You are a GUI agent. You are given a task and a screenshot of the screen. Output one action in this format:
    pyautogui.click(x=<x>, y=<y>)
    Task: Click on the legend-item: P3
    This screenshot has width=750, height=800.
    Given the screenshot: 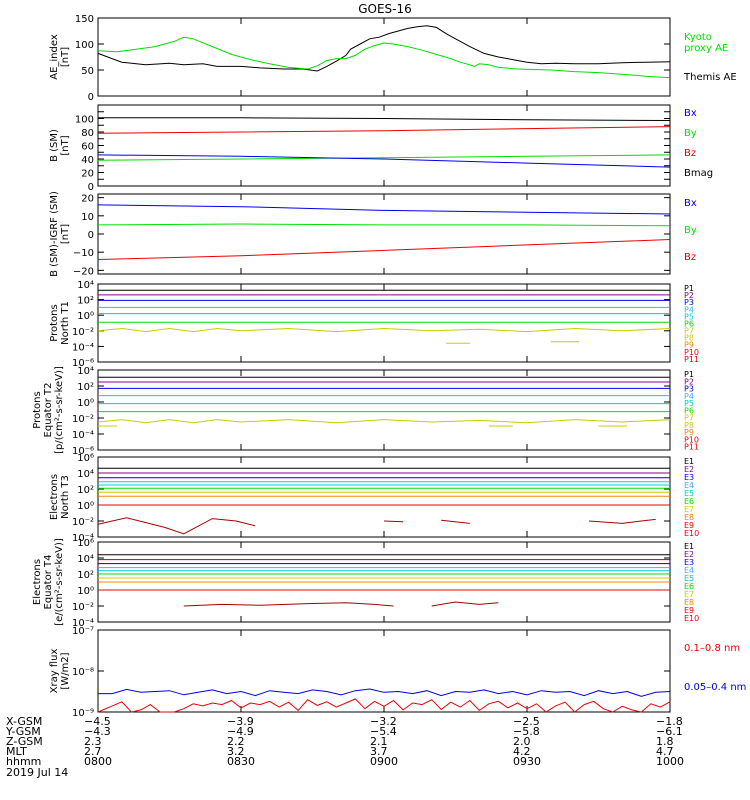 What is the action you would take?
    pyautogui.click(x=689, y=302)
    